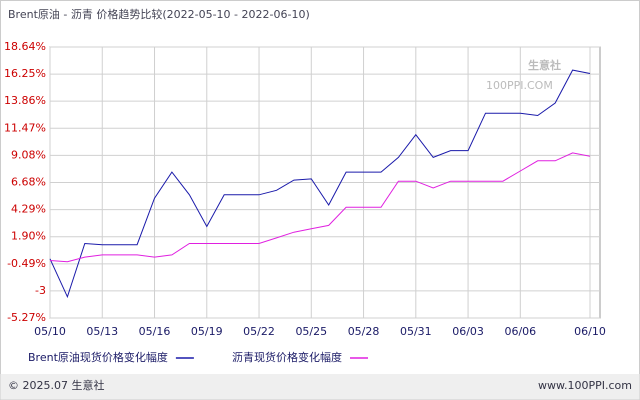  Describe the element at coordinates (207, 331) in the screenshot. I see `x-tick-label: 05/19` at that location.